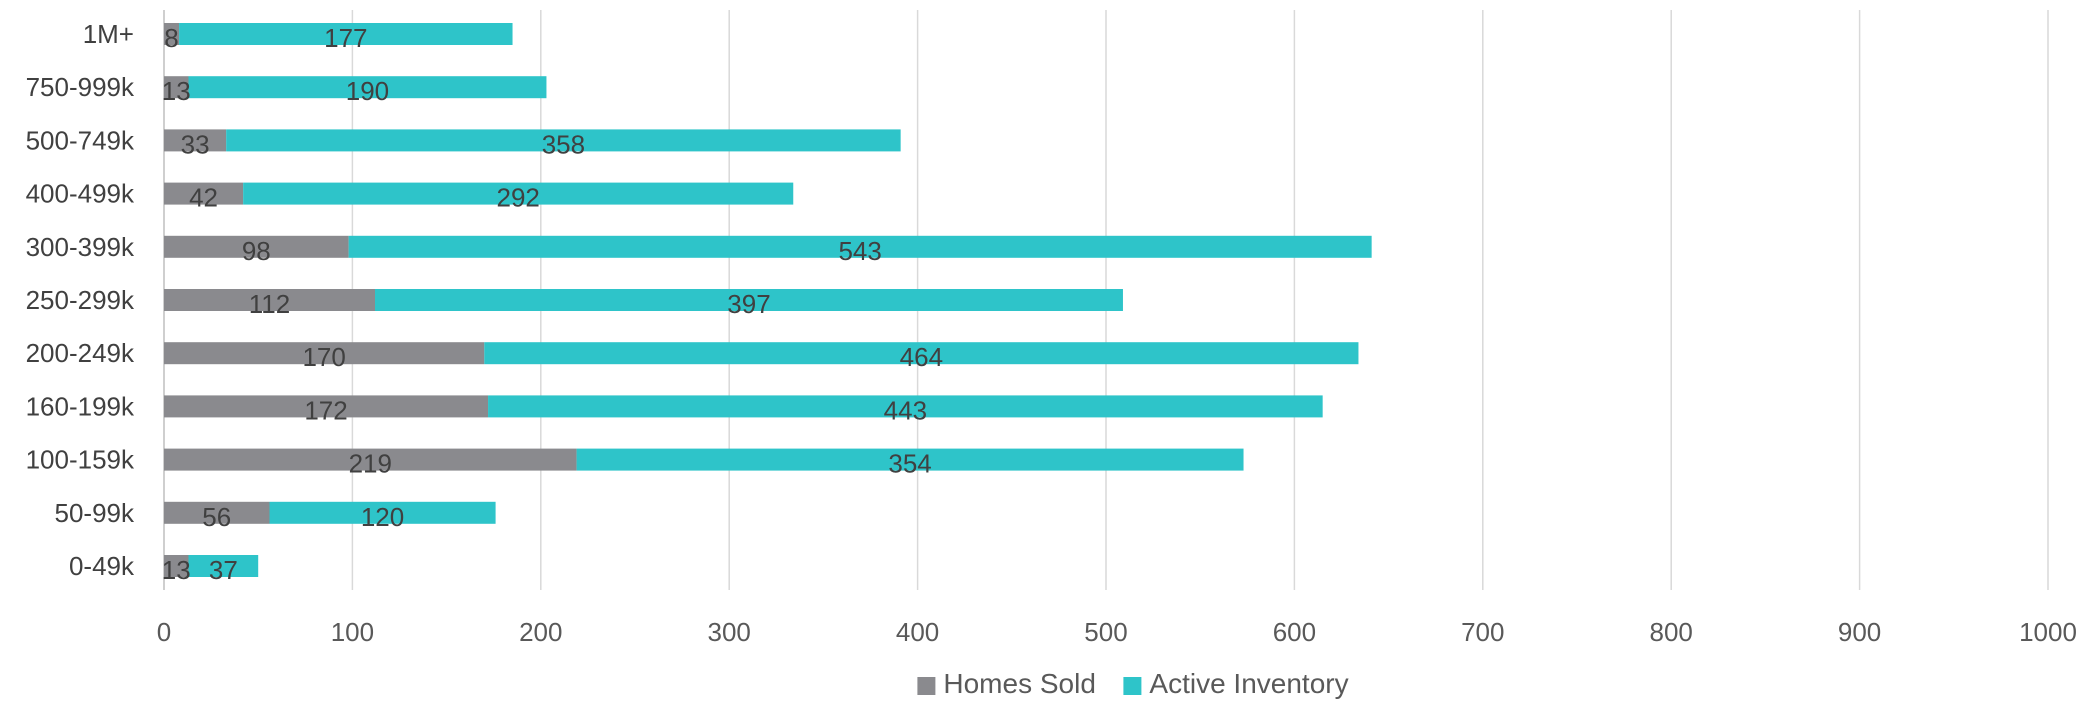  I want to click on x-tick-label: 400, so click(917, 632).